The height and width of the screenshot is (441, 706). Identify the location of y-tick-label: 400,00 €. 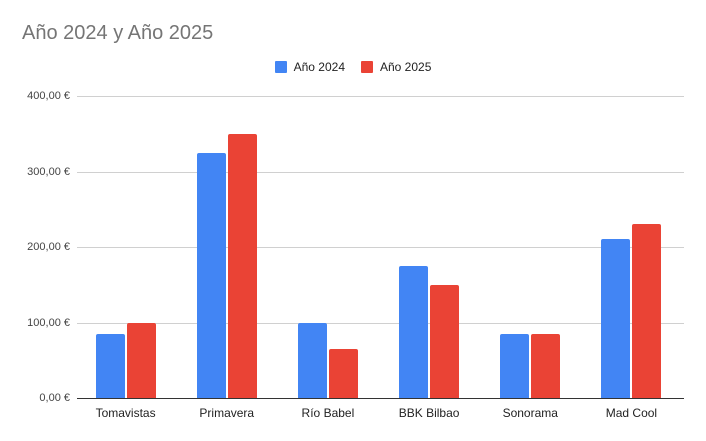
(48, 96).